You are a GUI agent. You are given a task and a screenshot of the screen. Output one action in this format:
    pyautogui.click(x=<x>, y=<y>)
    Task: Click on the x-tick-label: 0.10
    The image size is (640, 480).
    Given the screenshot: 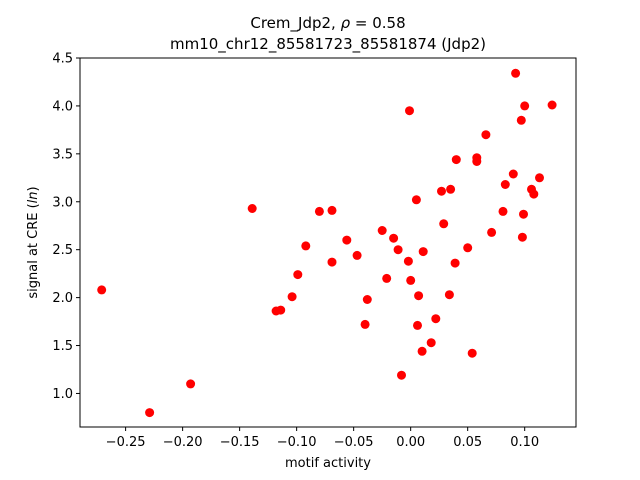 What is the action you would take?
    pyautogui.click(x=524, y=442)
    